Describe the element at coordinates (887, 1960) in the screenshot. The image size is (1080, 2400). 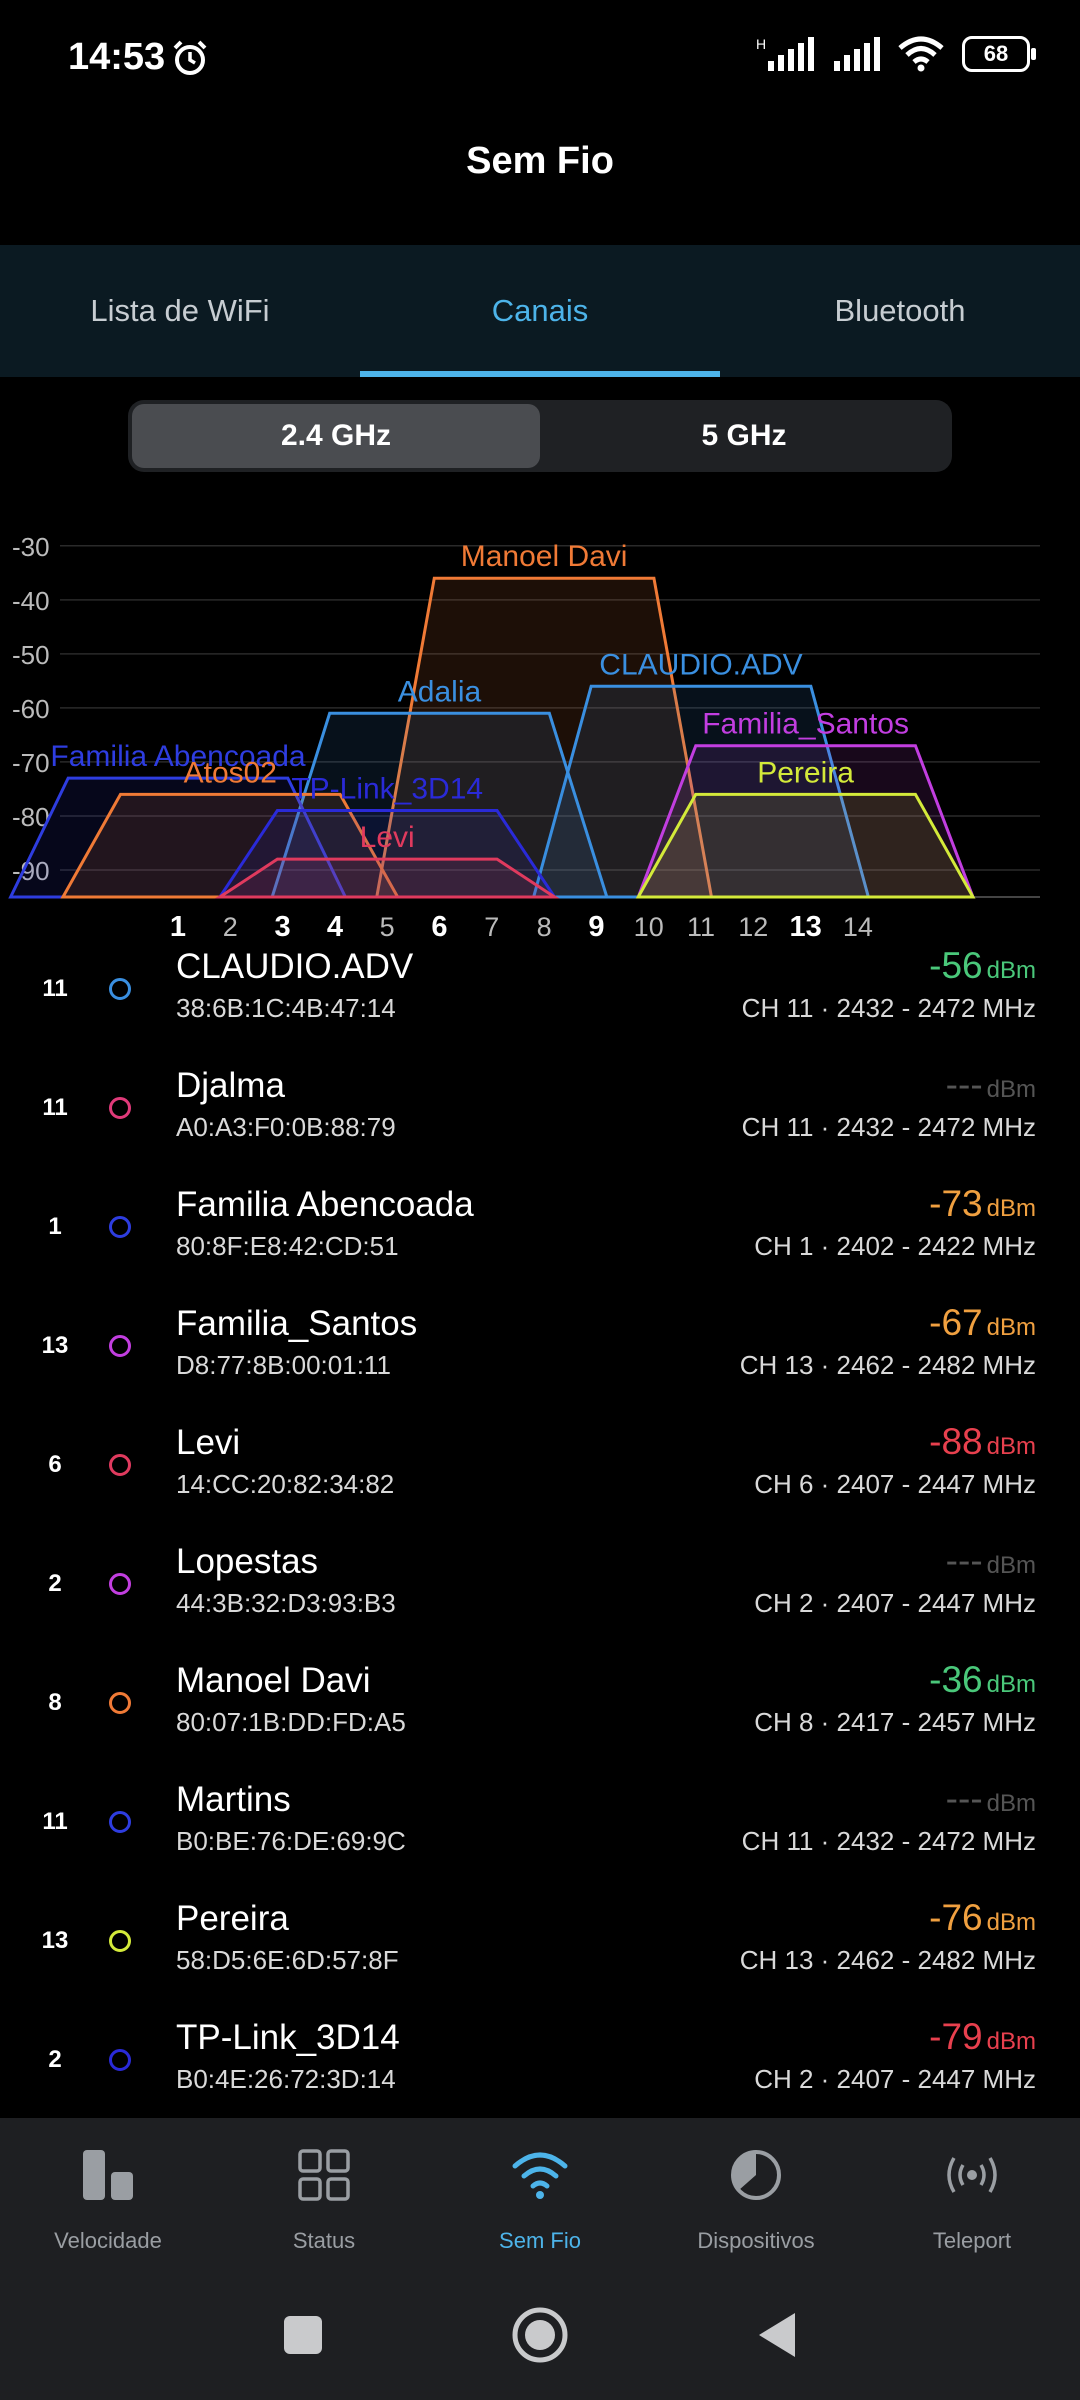
I see `channel-frequency: CH 13 · 2462 - 2482 MHz` at that location.